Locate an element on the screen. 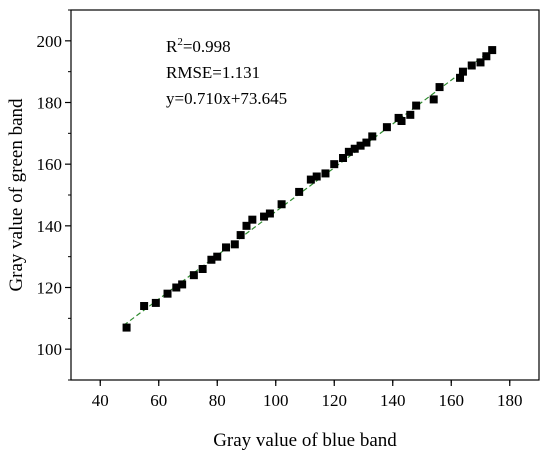 This screenshot has width=550, height=455. y-tick-label: 160 is located at coordinates (50, 164).